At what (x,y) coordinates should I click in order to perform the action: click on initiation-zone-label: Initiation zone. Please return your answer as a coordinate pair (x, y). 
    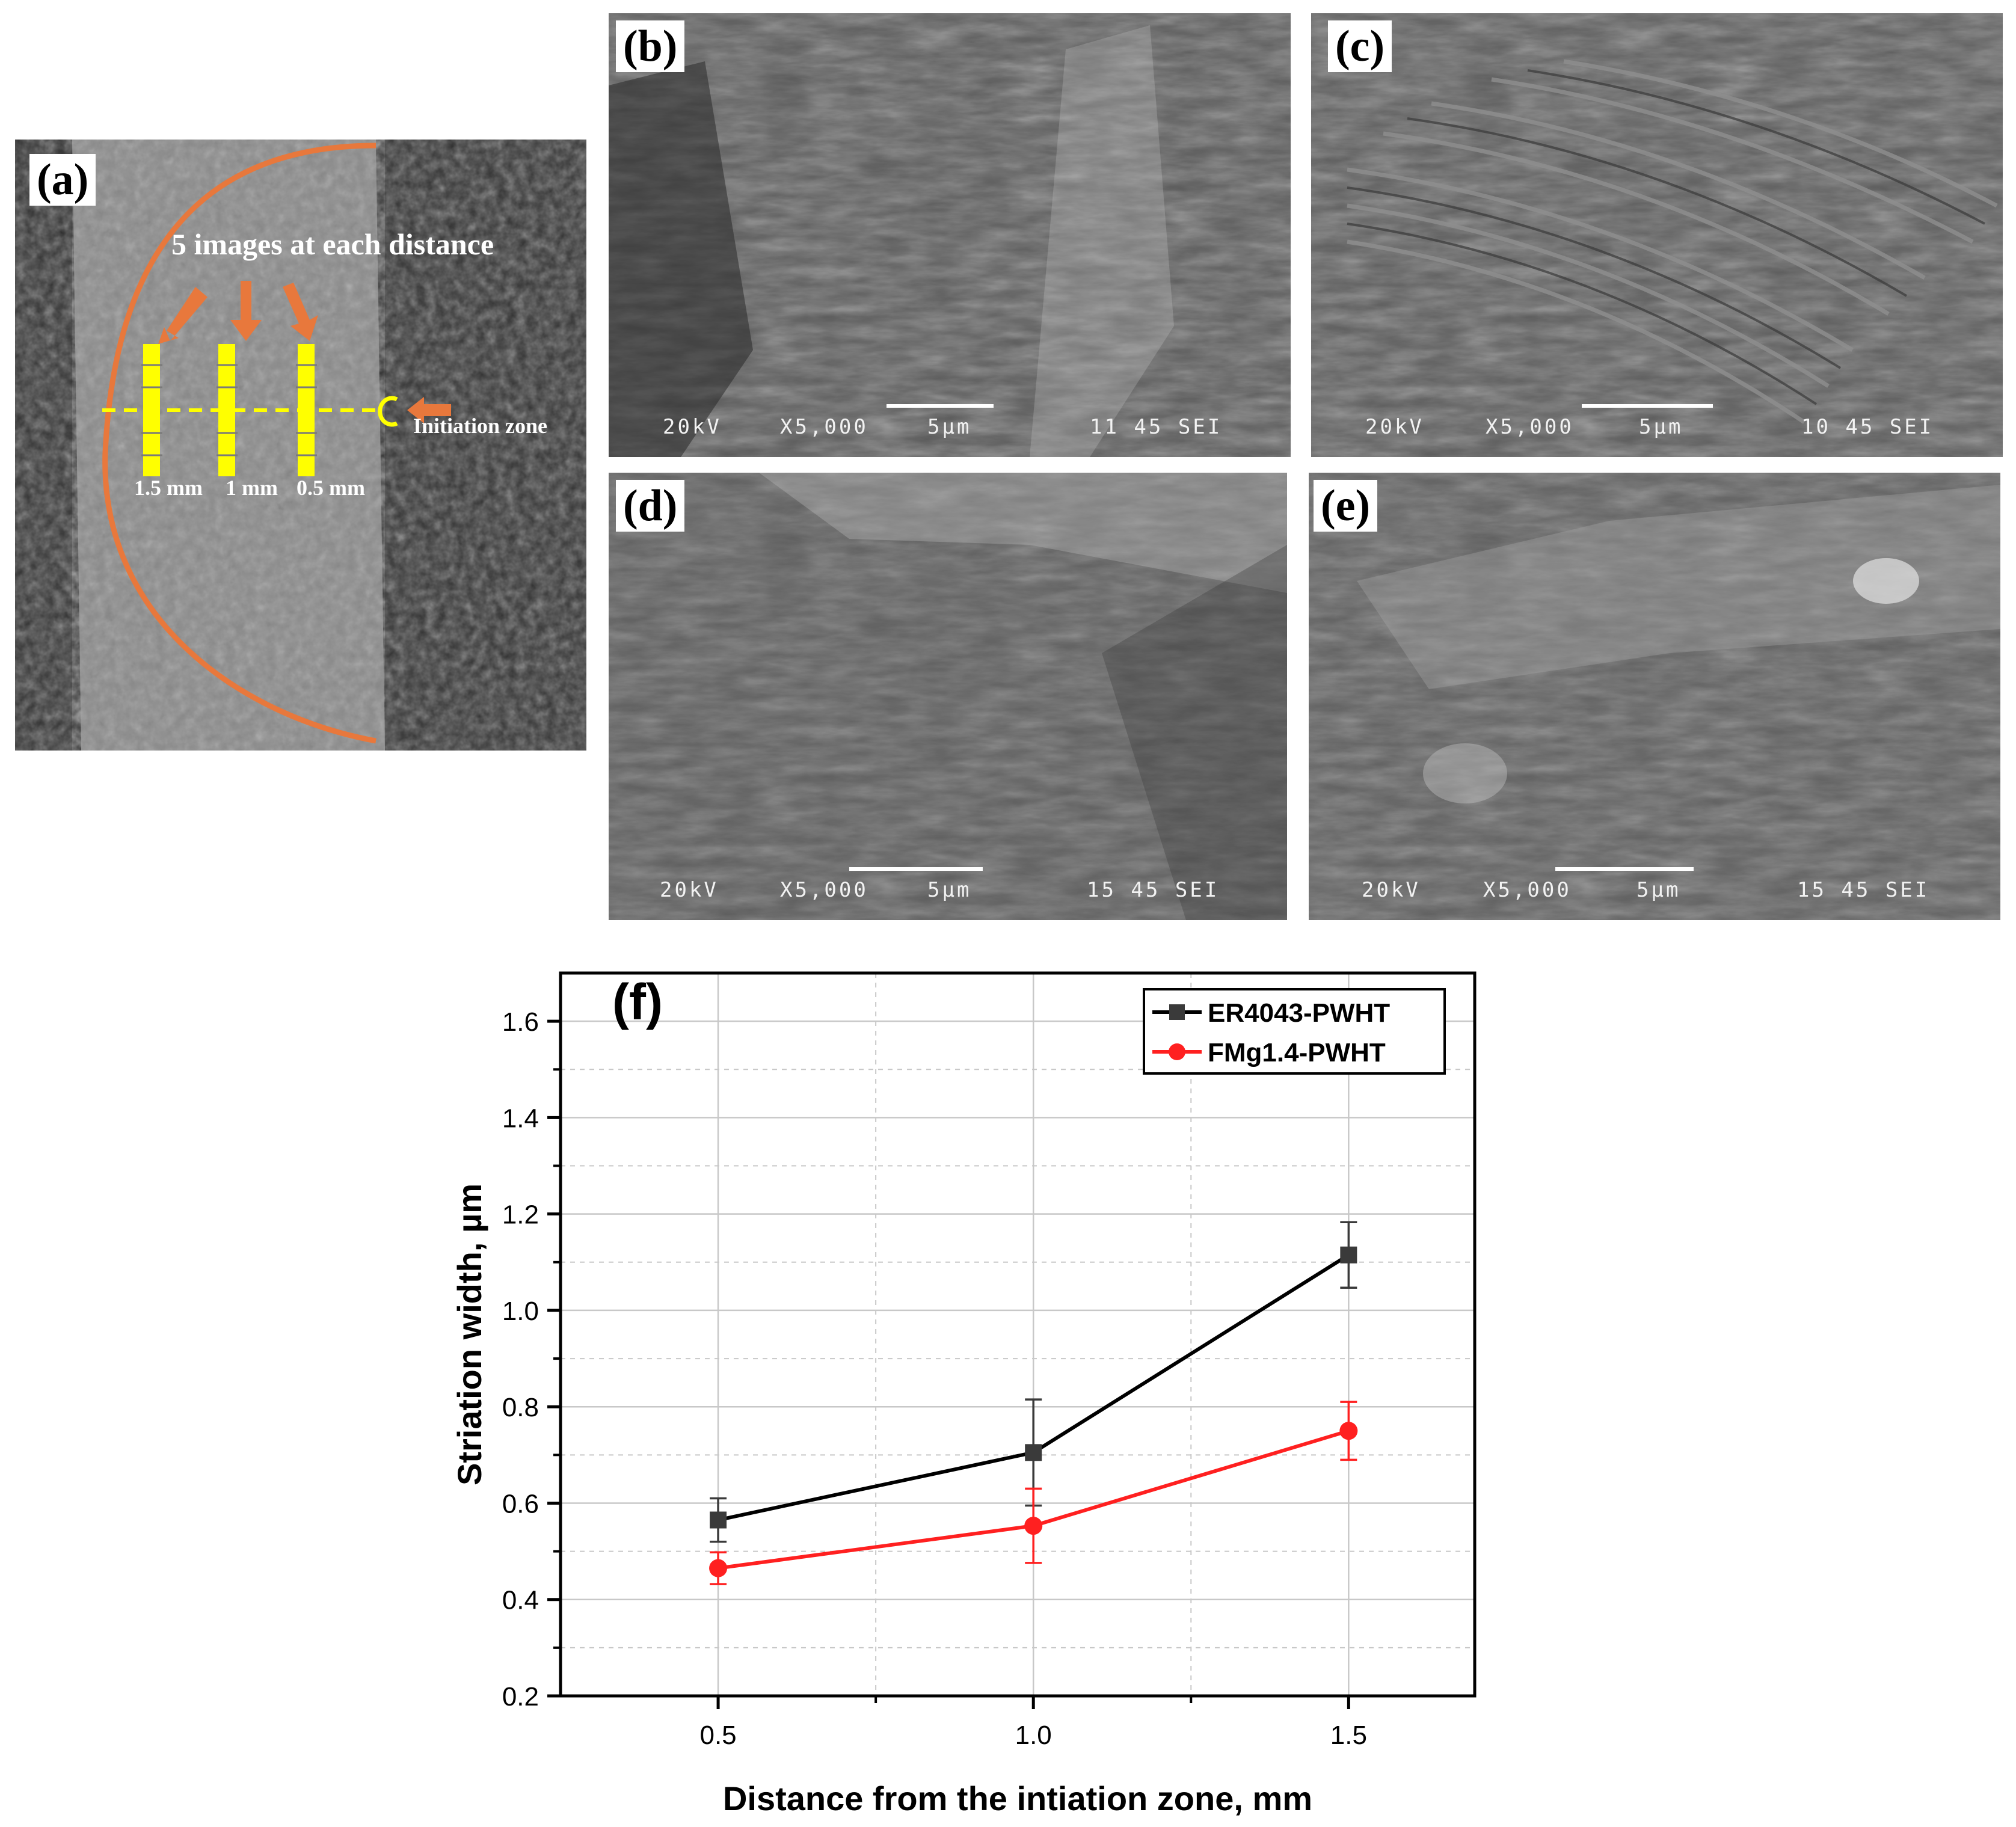
    Looking at the image, I should click on (481, 426).